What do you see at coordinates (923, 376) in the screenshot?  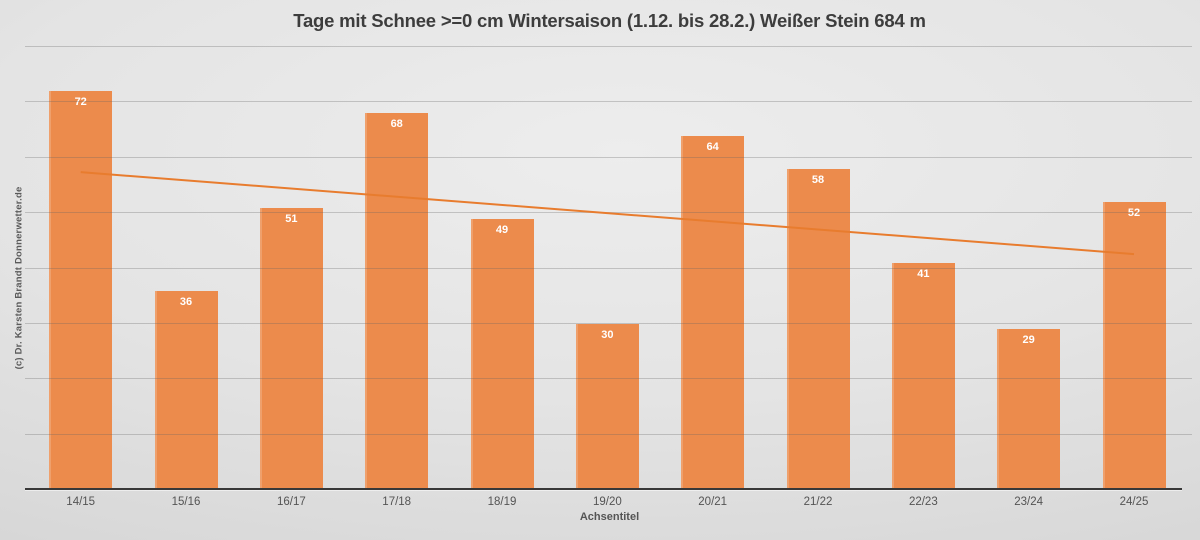 I see `bar-22/23: 41` at bounding box center [923, 376].